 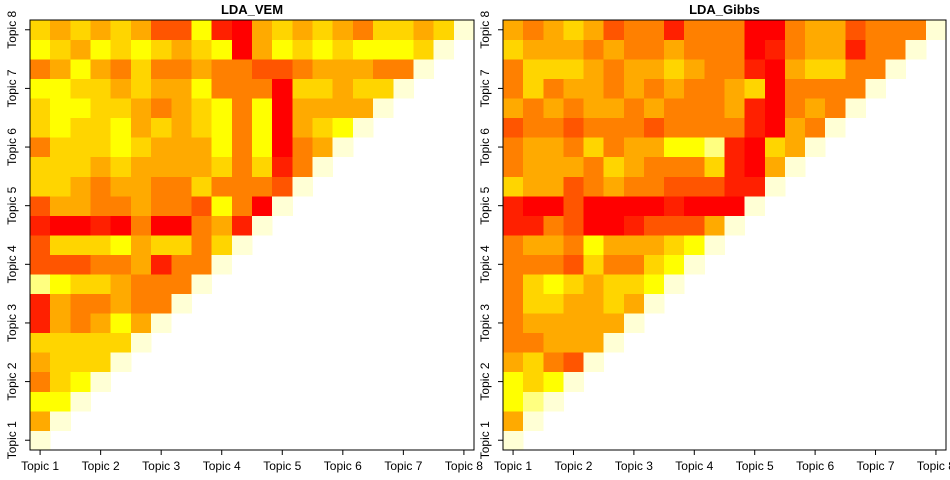 What do you see at coordinates (12, 381) in the screenshot?
I see `y-tick-label: Topic 2` at bounding box center [12, 381].